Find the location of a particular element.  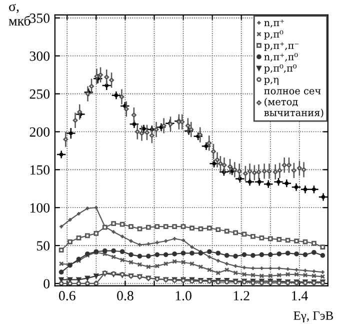

x-axis-title: Eγ, ГэВ is located at coordinates (314, 317).